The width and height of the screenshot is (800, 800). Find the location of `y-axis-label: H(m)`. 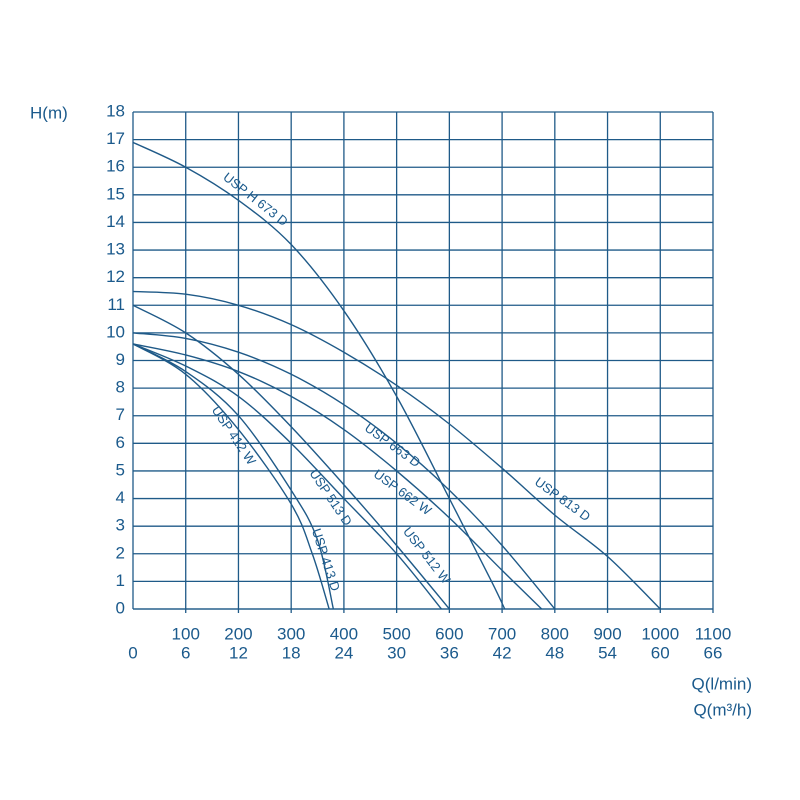

y-axis-label: H(m) is located at coordinates (49, 112).